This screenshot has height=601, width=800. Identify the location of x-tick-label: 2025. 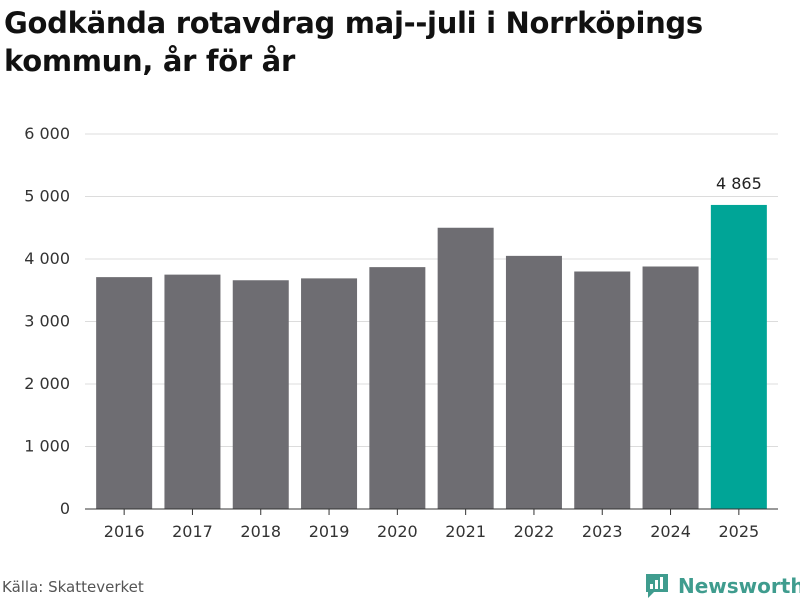
(738, 531).